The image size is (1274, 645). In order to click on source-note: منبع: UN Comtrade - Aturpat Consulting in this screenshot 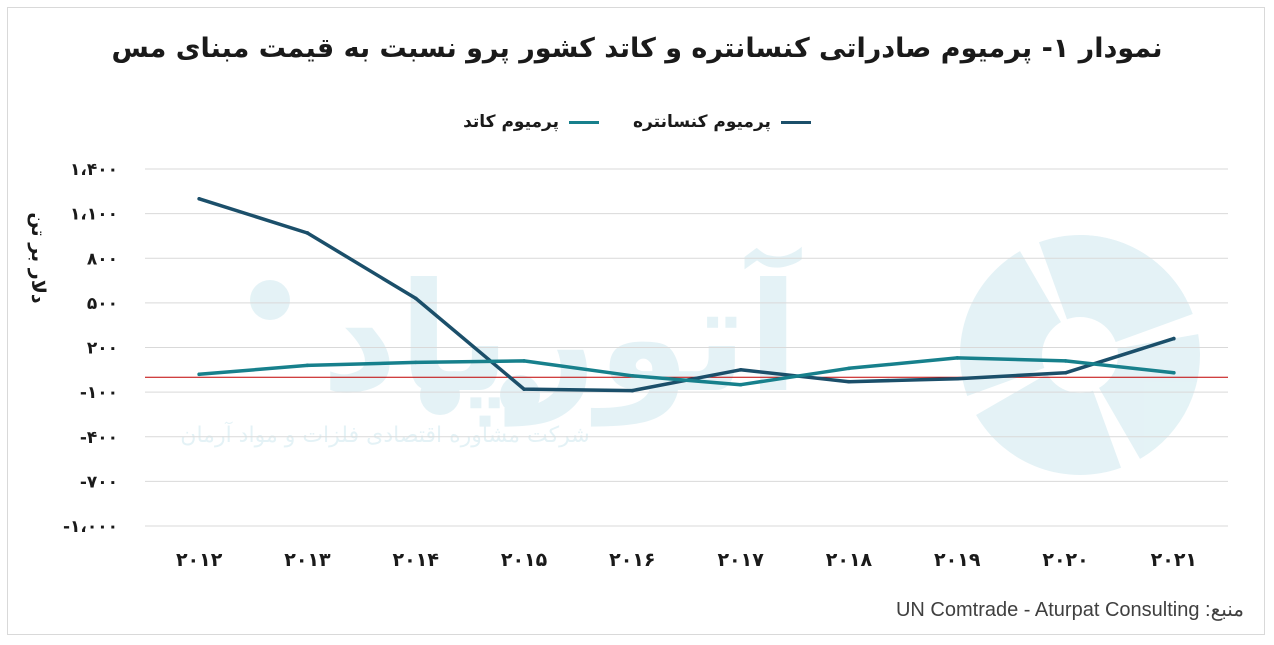, I will do `click(1070, 609)`.